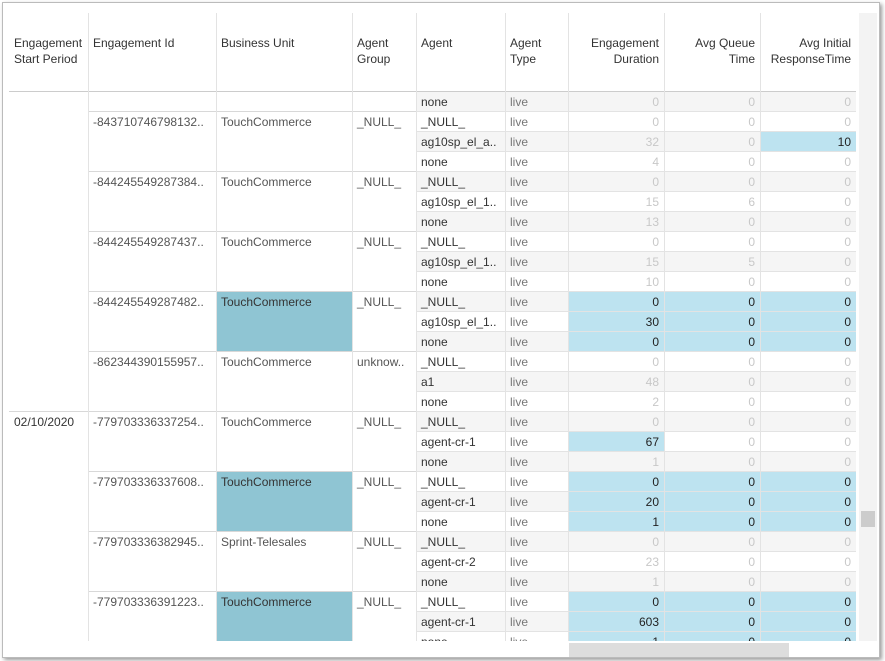  I want to click on agent: agent-cr-1, so click(448, 622).